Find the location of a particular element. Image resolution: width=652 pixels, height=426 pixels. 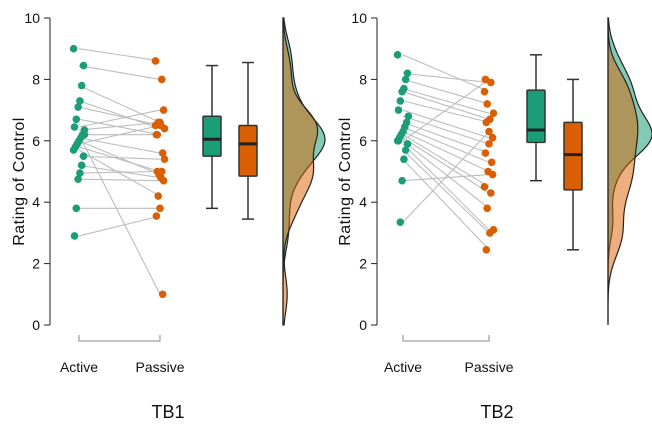

x-tick-label-active: Active is located at coordinates (79, 367).